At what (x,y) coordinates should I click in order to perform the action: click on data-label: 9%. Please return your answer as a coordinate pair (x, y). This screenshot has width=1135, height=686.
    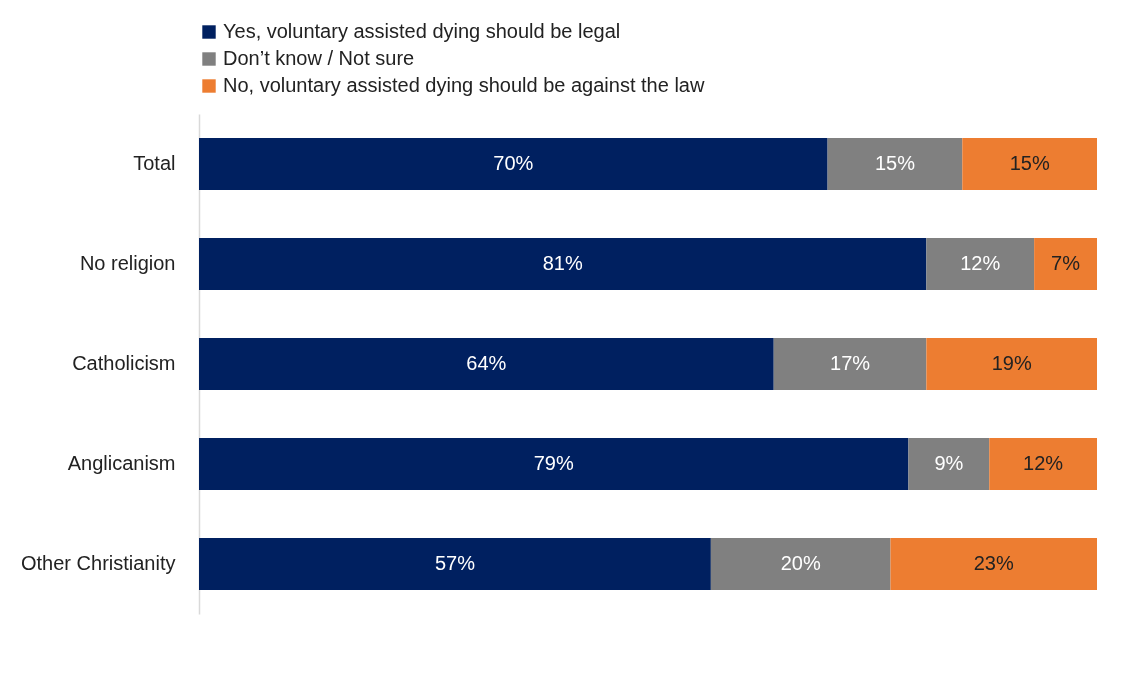
    Looking at the image, I should click on (949, 463).